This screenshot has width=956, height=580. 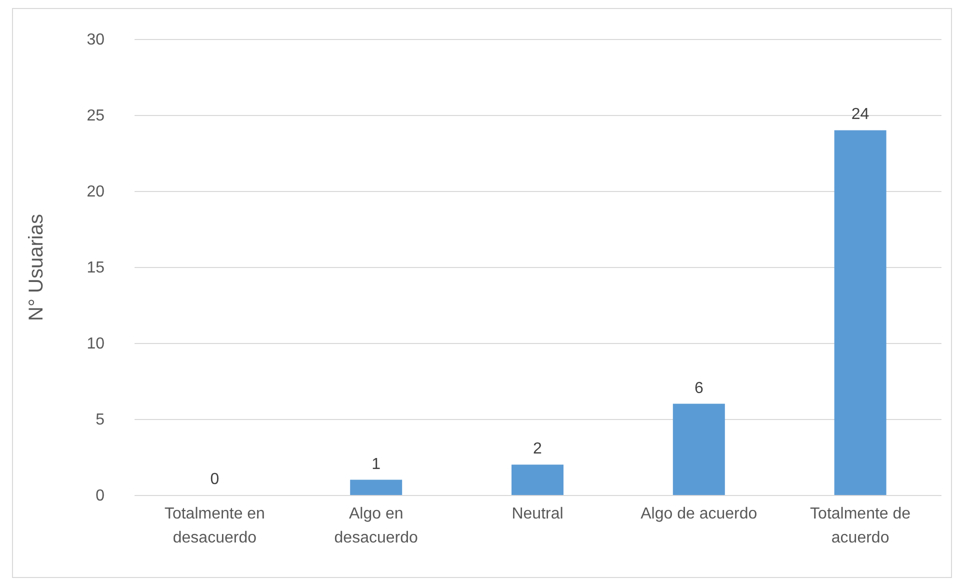 What do you see at coordinates (95, 344) in the screenshot?
I see `y-tick-label: 10` at bounding box center [95, 344].